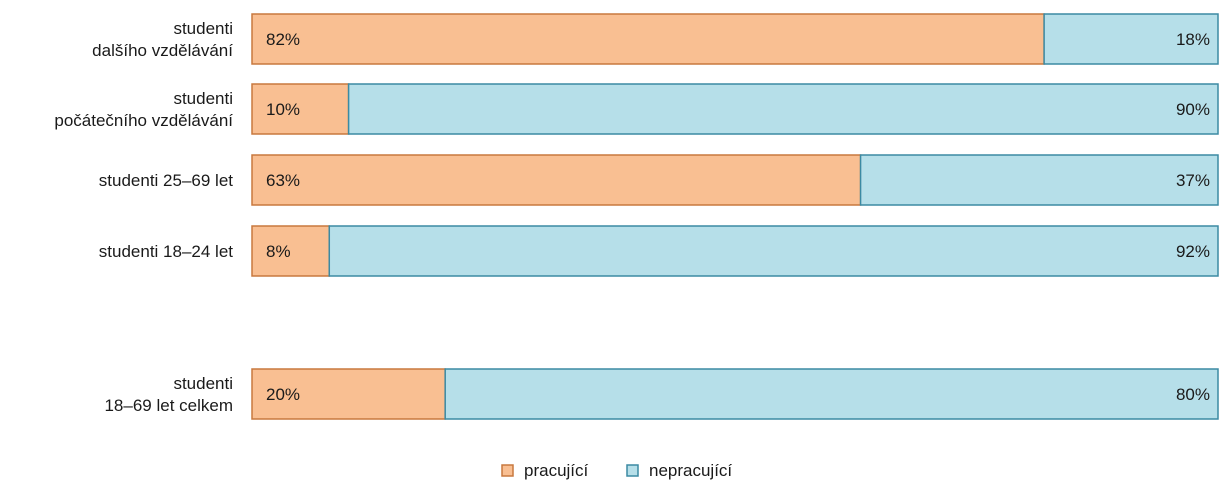 The width and height of the screenshot is (1219, 487). What do you see at coordinates (162, 39) in the screenshot?
I see `category-label: studenti dalšího vzdělávání` at bounding box center [162, 39].